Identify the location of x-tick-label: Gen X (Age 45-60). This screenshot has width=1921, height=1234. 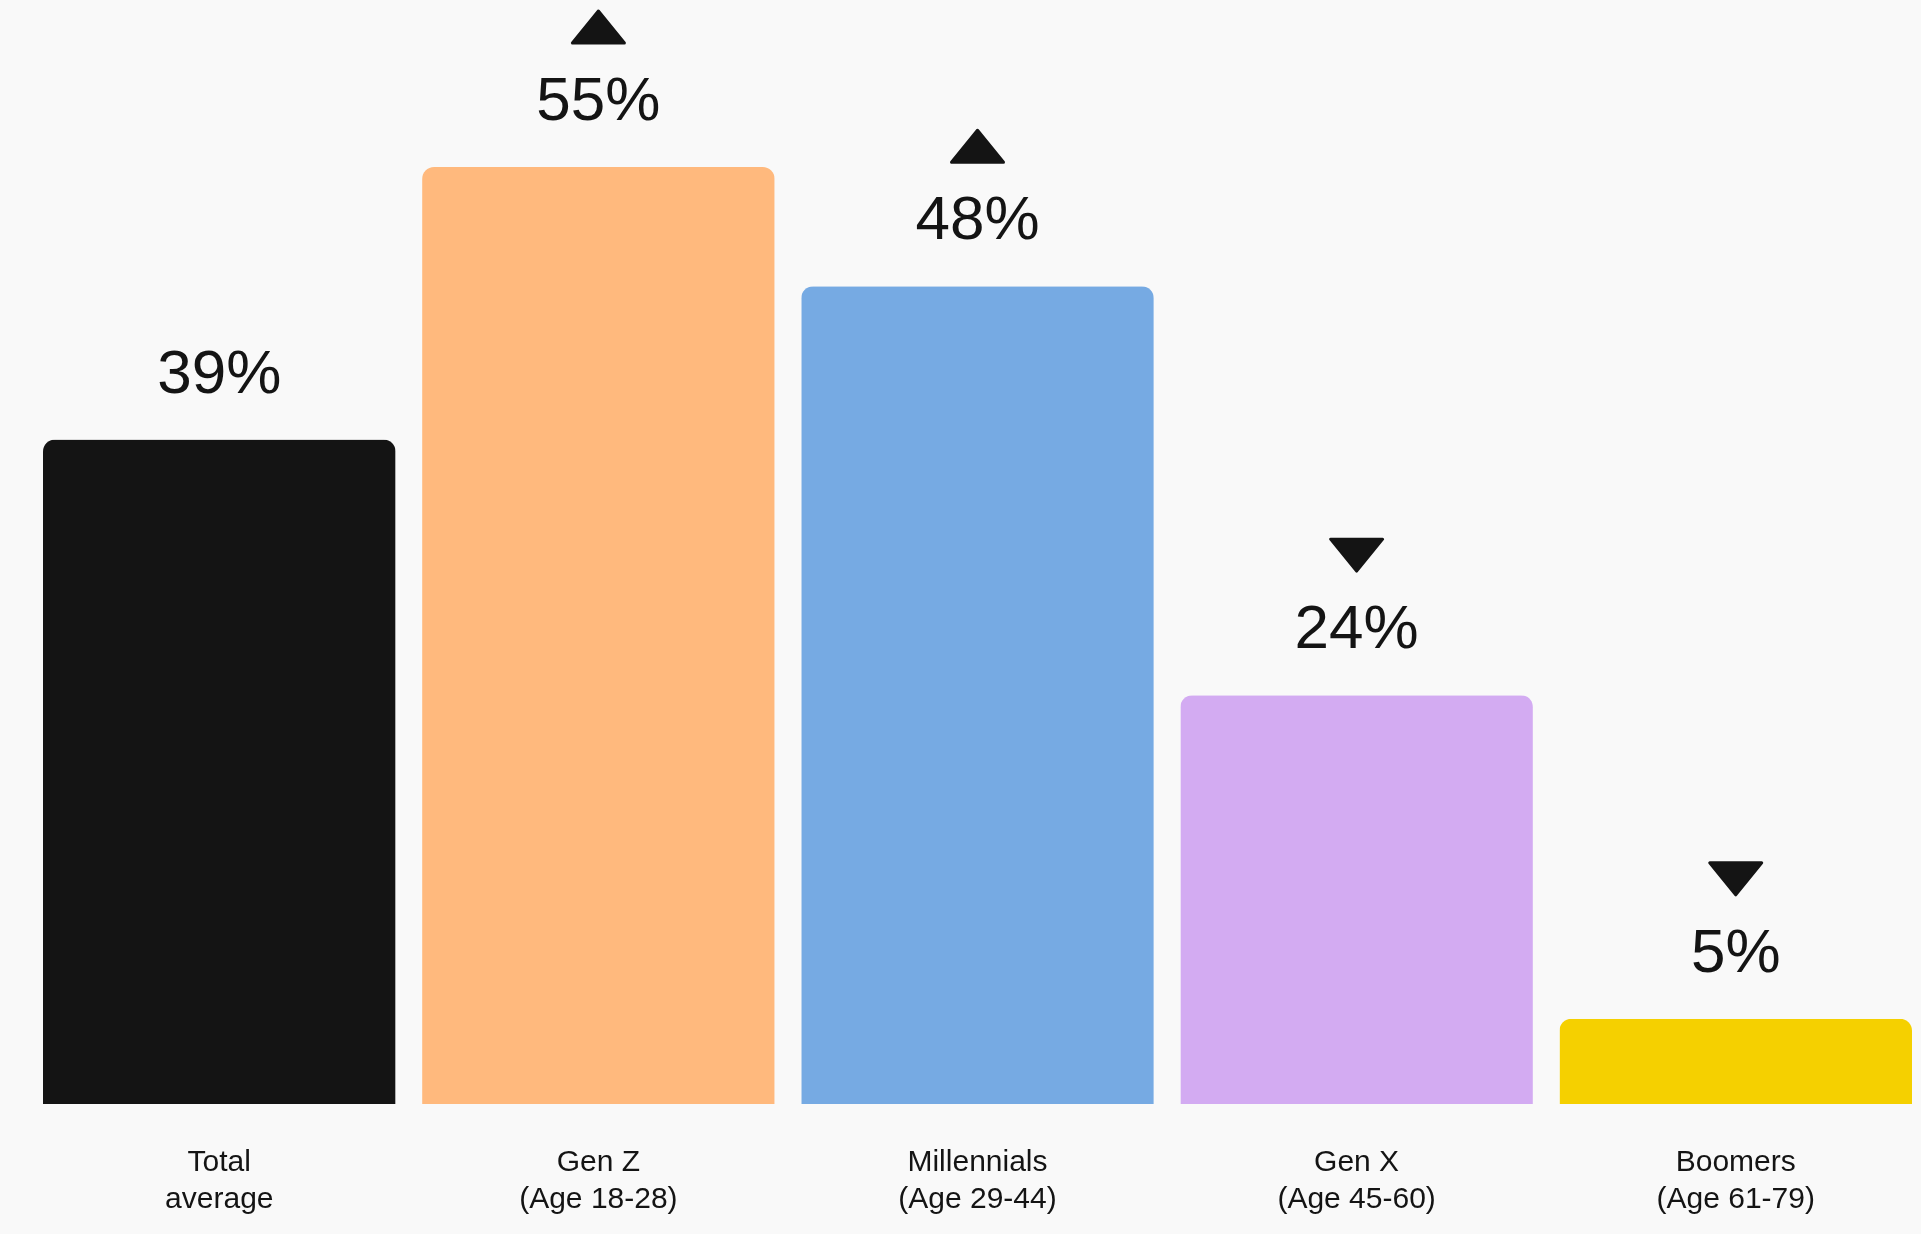
(1356, 1178).